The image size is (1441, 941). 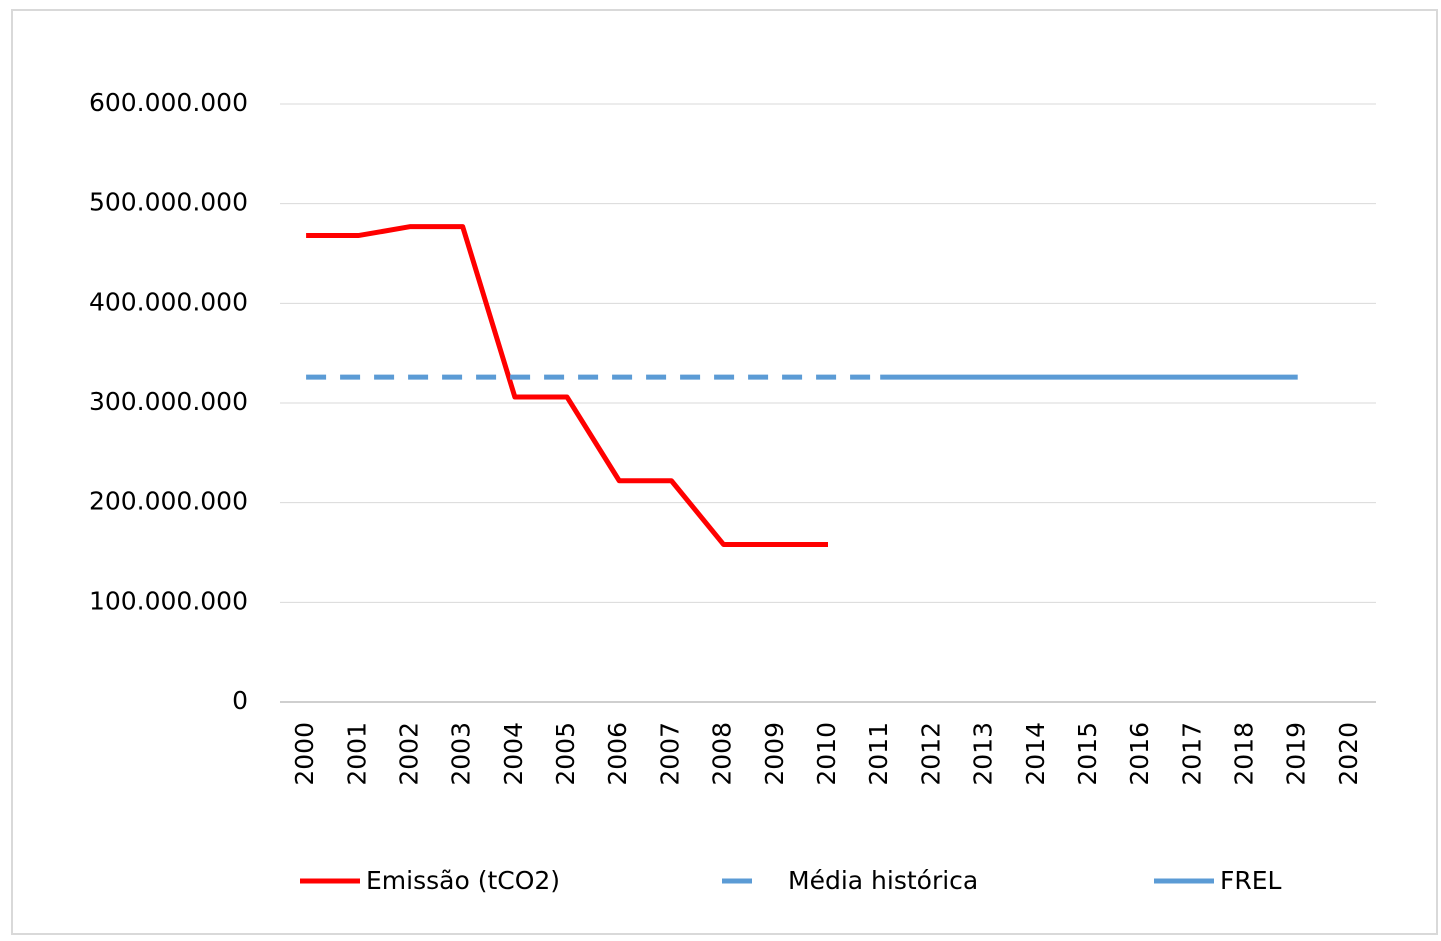 I want to click on y-tick-label: 100.000.000, so click(x=168, y=600).